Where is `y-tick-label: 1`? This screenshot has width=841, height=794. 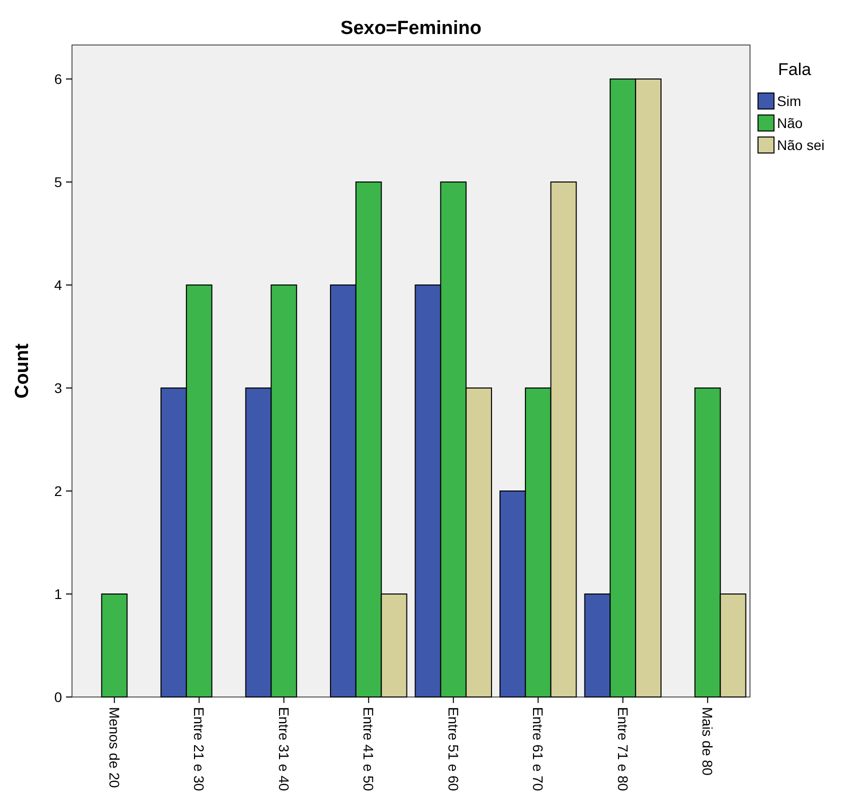 y-tick-label: 1 is located at coordinates (58, 594).